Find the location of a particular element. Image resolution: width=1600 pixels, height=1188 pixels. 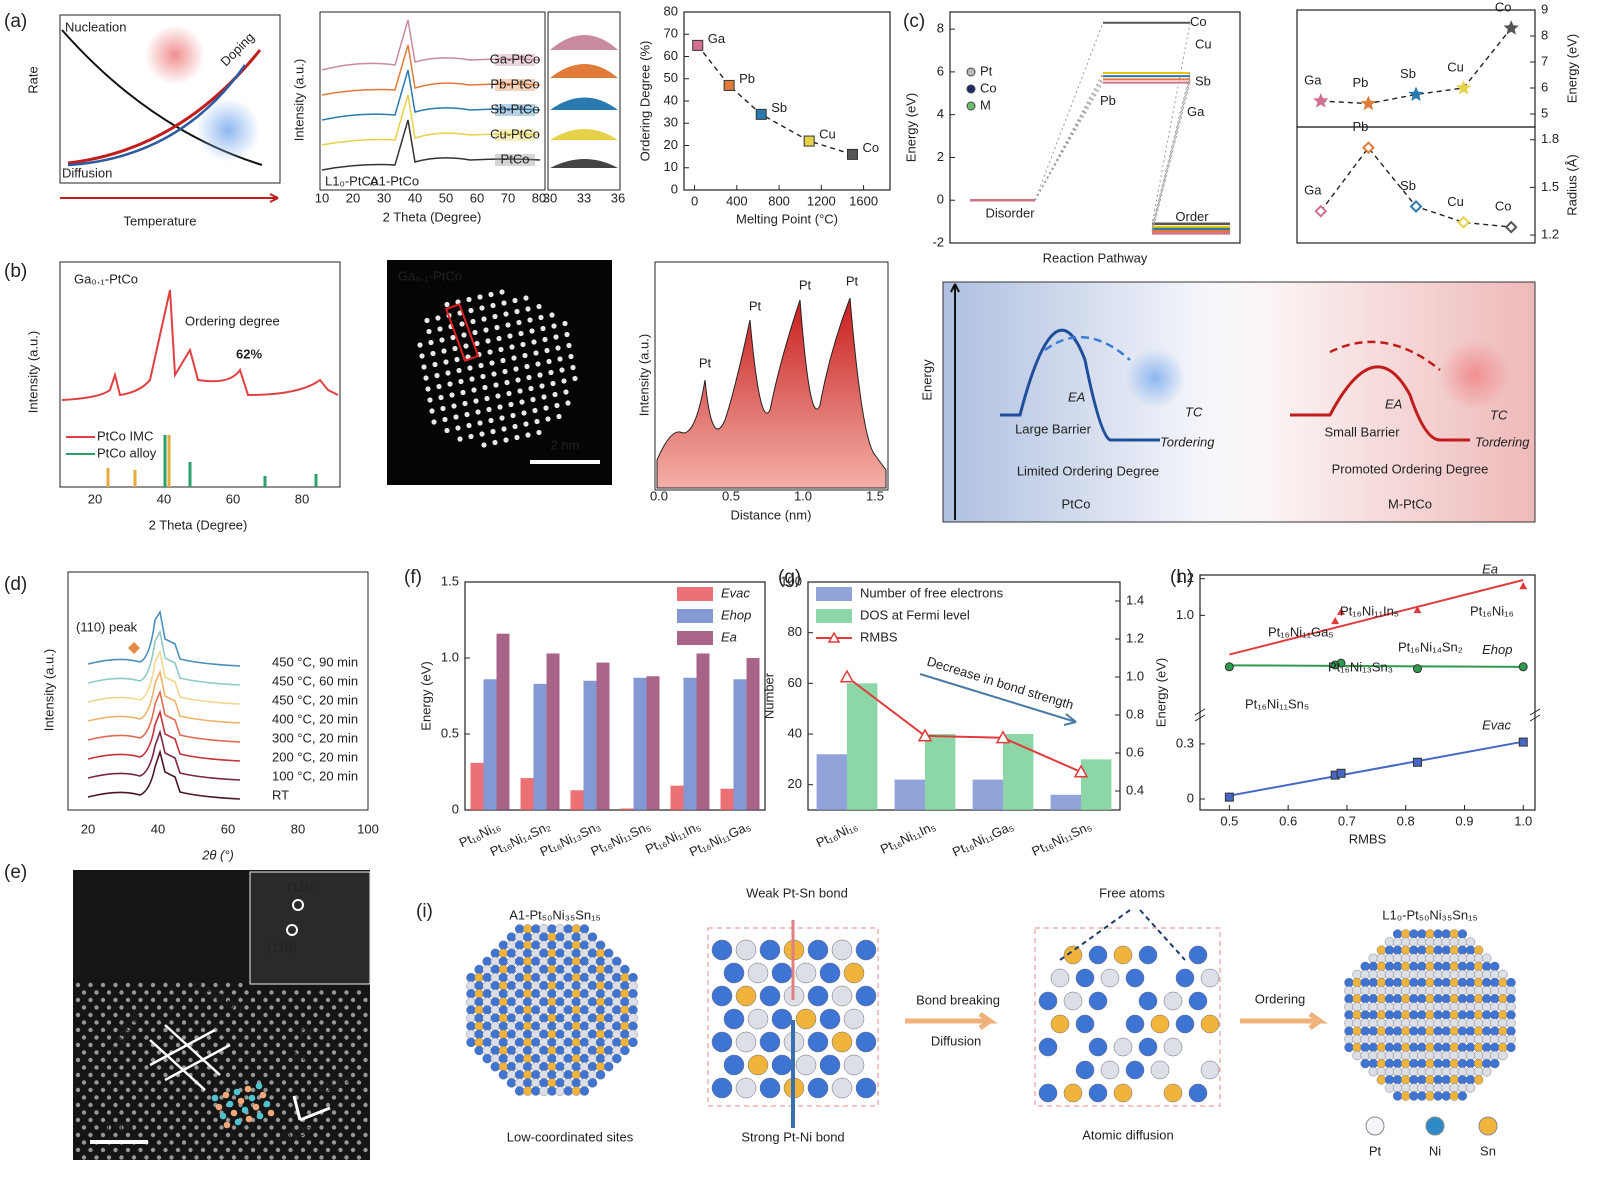

y-tick-label: 40 is located at coordinates (671, 99).